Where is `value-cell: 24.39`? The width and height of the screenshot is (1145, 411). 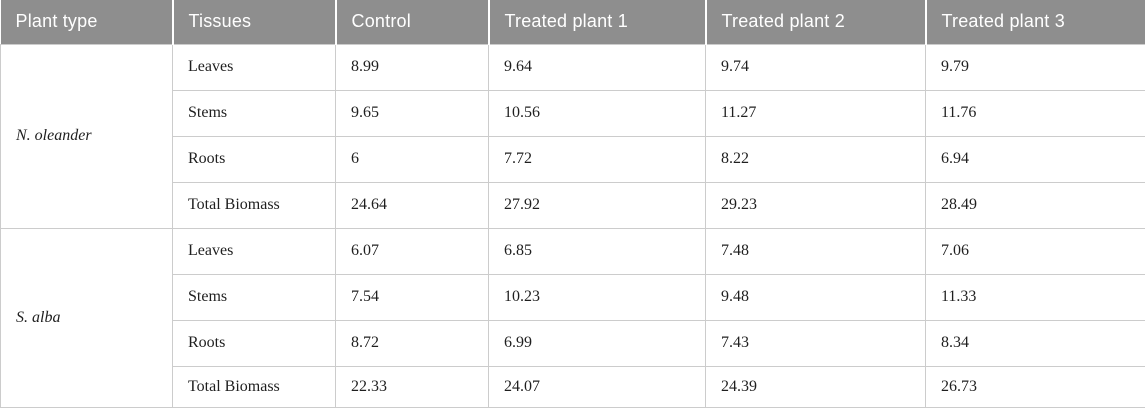 value-cell: 24.39 is located at coordinates (815, 386).